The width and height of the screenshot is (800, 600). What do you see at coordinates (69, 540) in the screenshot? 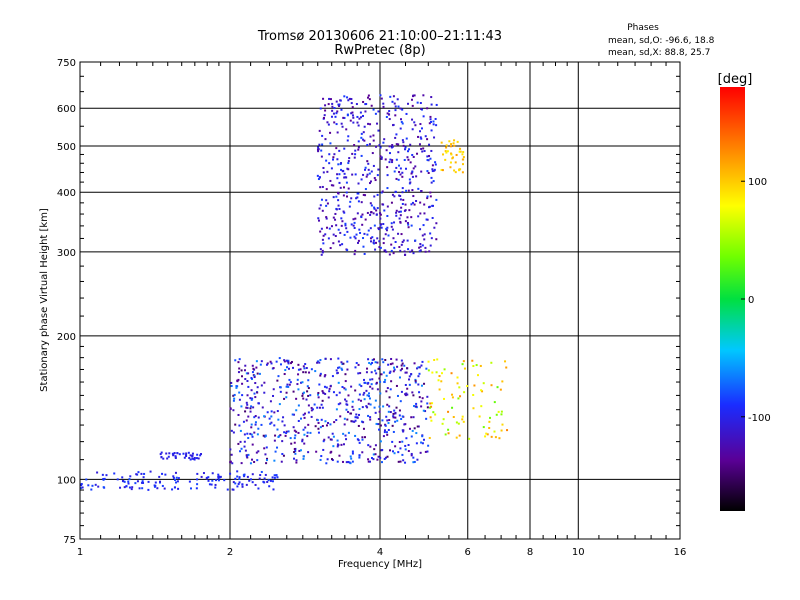
I see `y-tick-label: 75` at bounding box center [69, 540].